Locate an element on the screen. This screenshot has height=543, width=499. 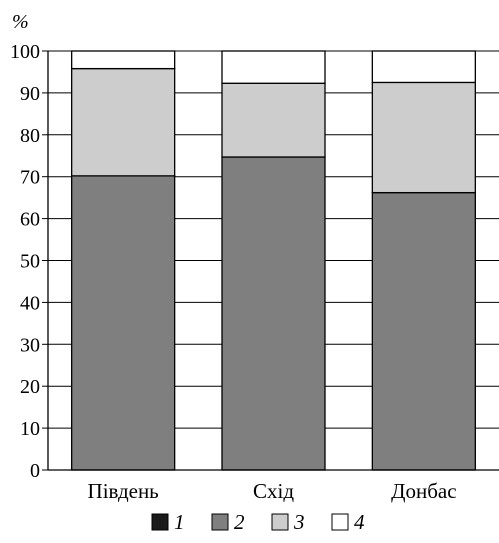
x-category-label: Донбас is located at coordinates (423, 491).